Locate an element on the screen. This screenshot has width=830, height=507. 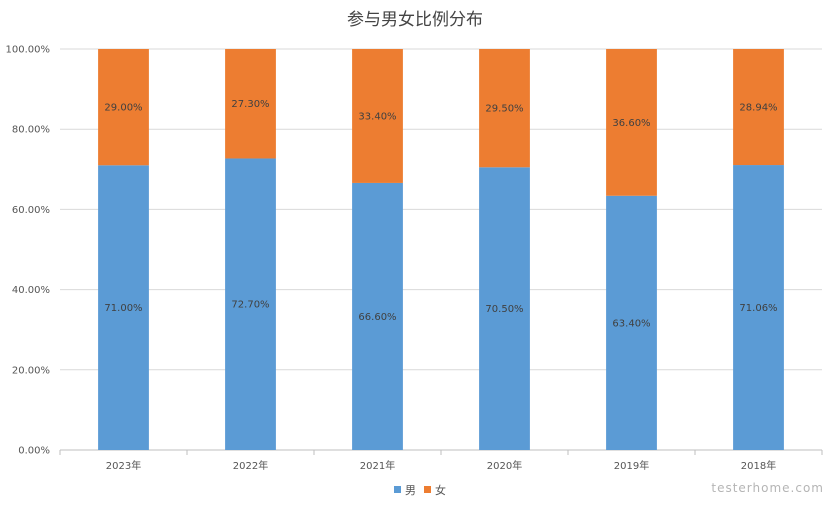
data-label: 71.06% is located at coordinates (758, 308).